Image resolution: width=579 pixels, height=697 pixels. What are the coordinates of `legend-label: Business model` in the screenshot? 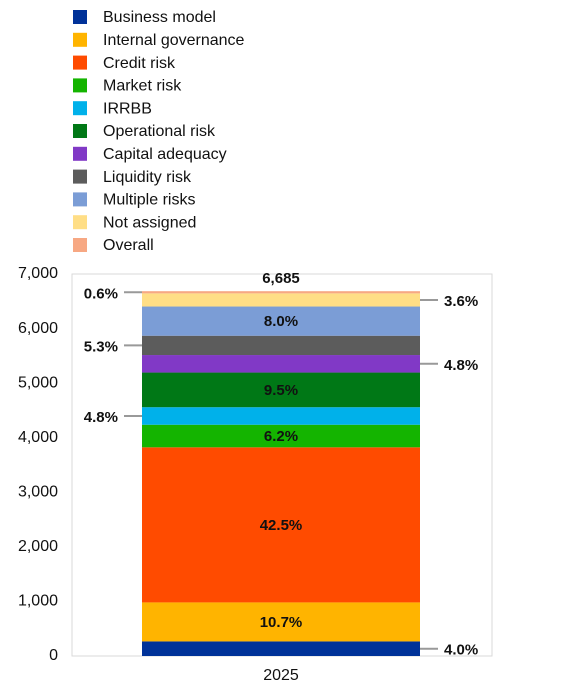 It's located at (159, 17).